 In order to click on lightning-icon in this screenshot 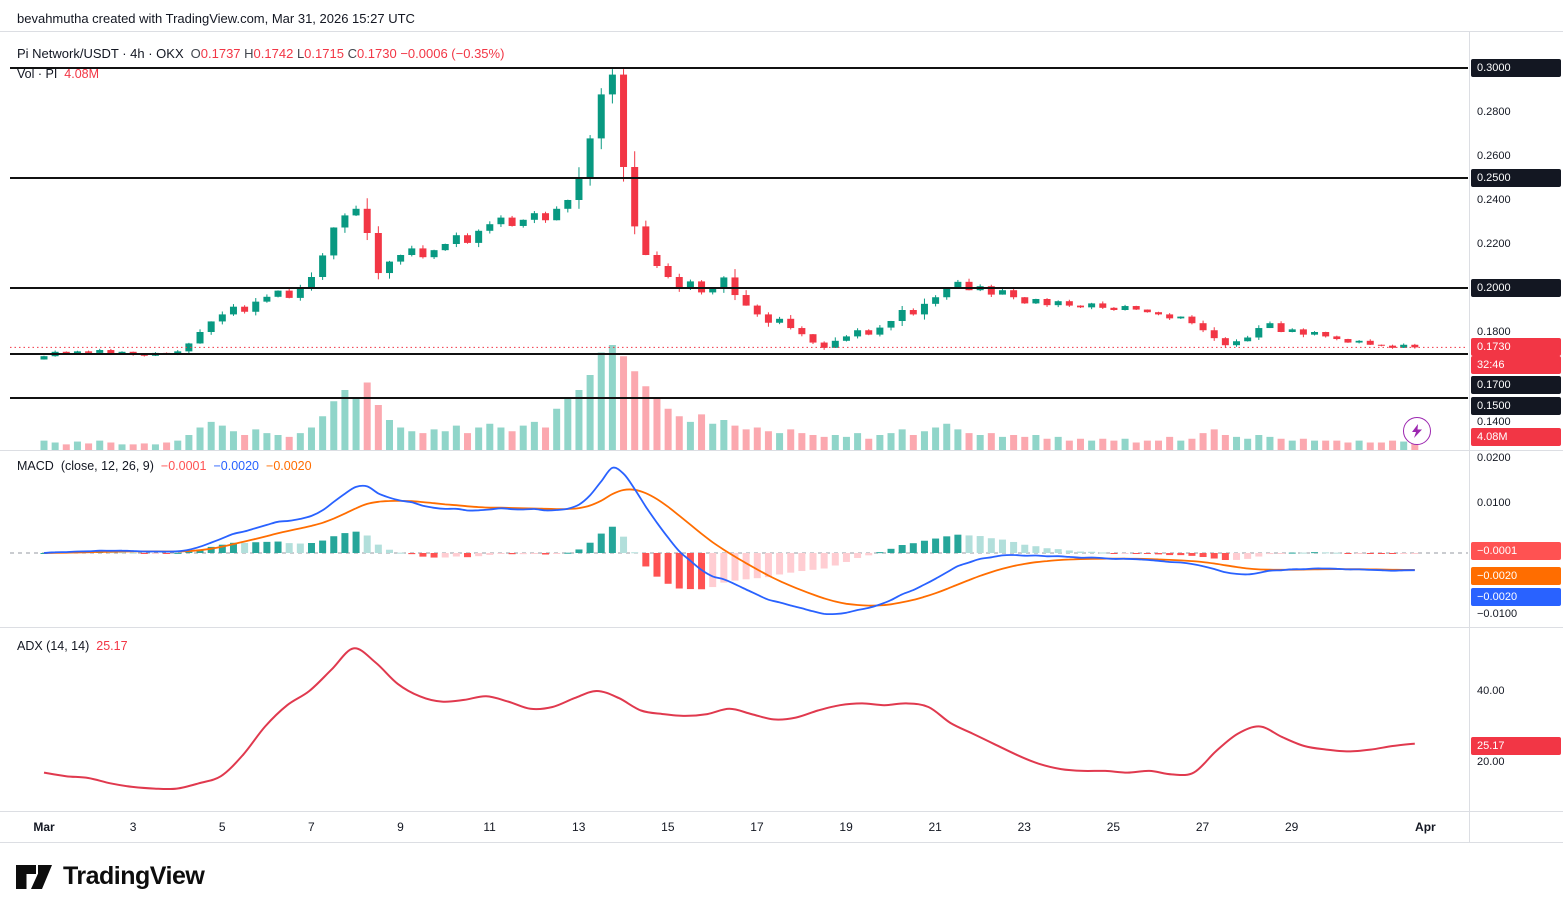, I will do `click(1417, 431)`.